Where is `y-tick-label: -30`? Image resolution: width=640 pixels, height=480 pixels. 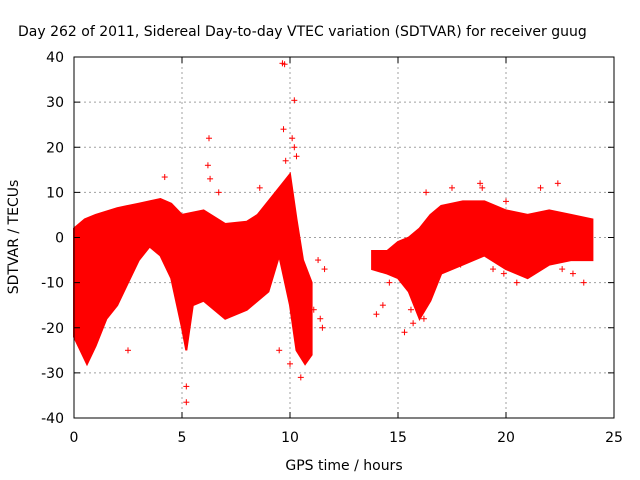
y-tick-label: -30 is located at coordinates (52, 374).